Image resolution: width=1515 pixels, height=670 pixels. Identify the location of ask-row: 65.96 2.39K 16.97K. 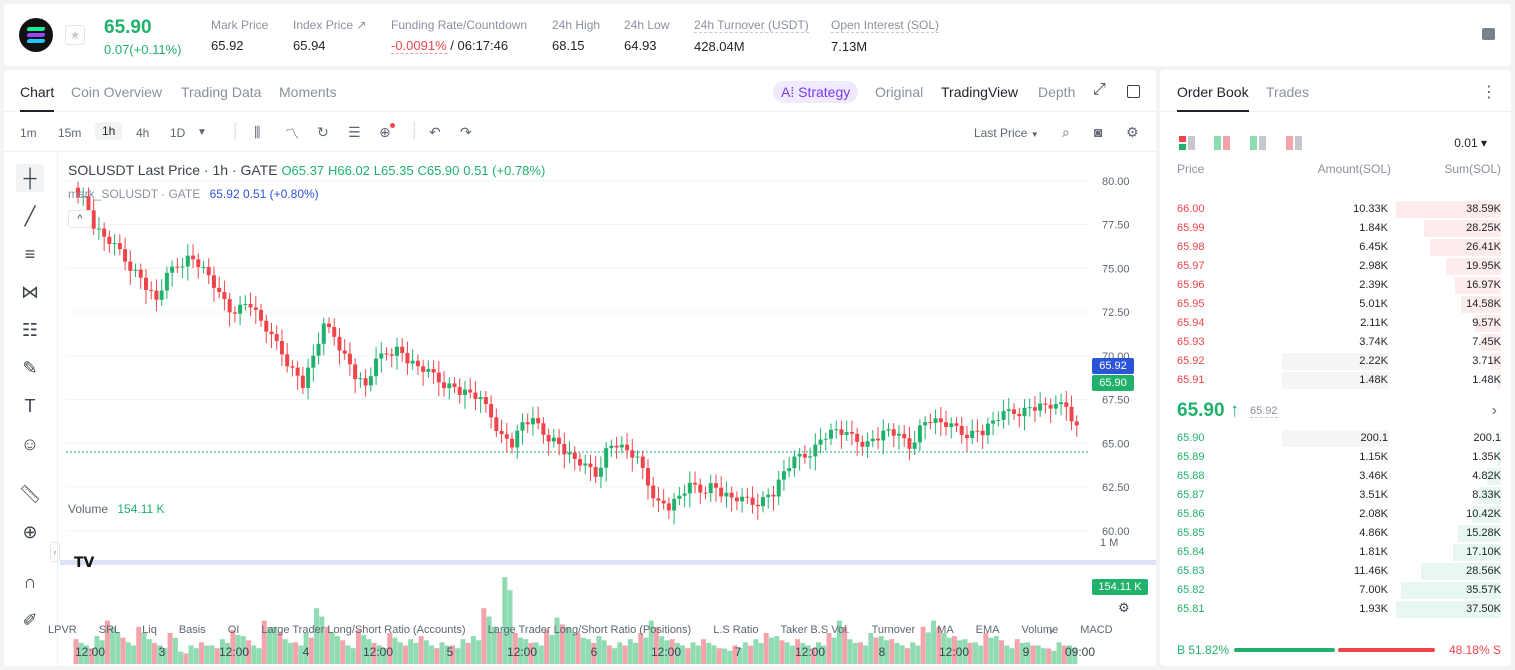
(1335, 285).